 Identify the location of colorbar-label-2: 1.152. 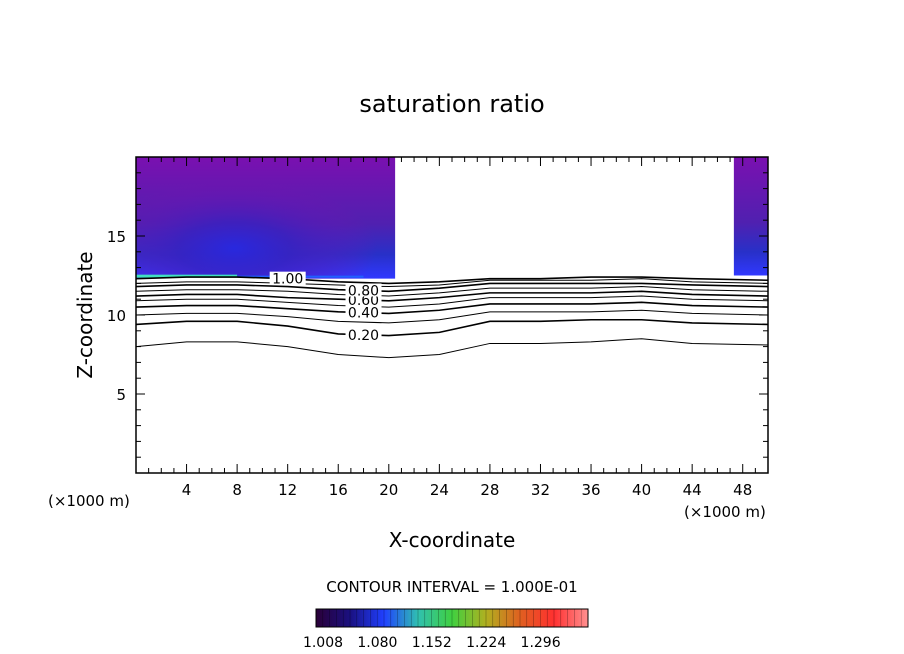
(432, 643).